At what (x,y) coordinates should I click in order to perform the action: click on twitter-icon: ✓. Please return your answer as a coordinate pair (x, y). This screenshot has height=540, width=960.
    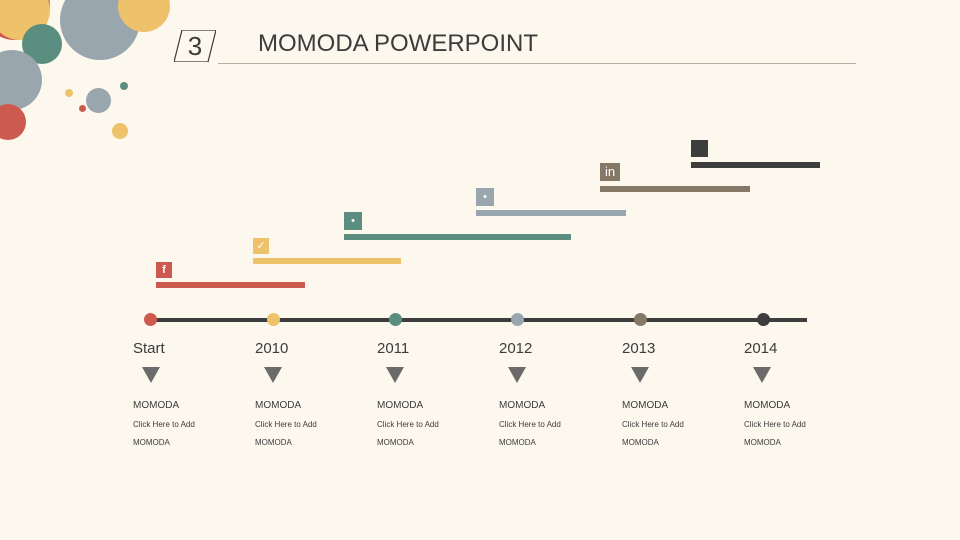
    Looking at the image, I should click on (261, 246).